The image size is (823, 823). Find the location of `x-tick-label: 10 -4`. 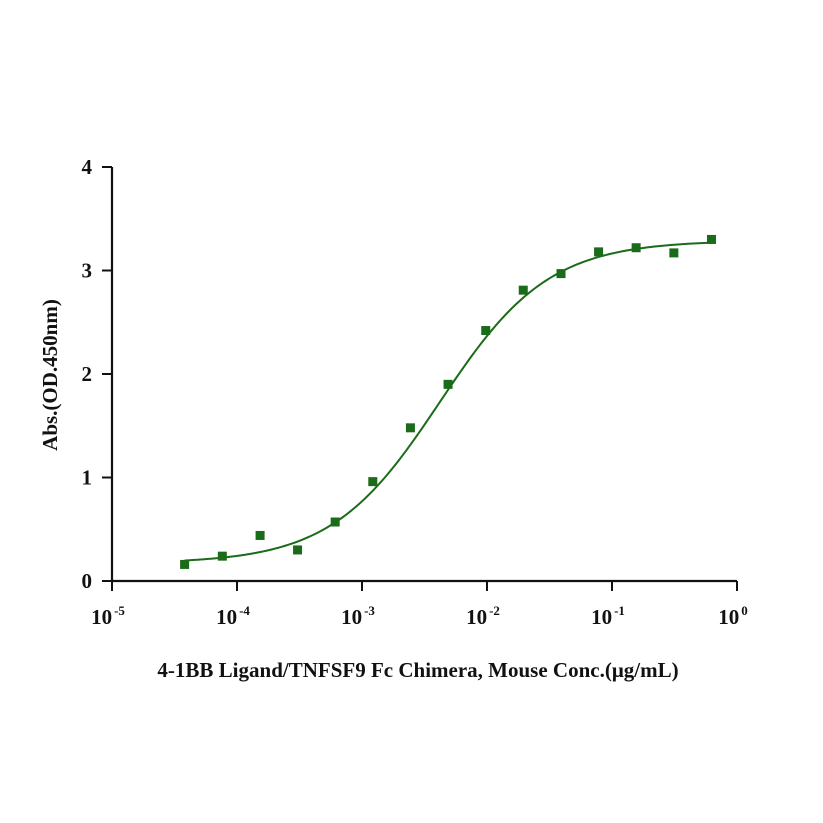

x-tick-label: 10 -4 is located at coordinates (233, 616).